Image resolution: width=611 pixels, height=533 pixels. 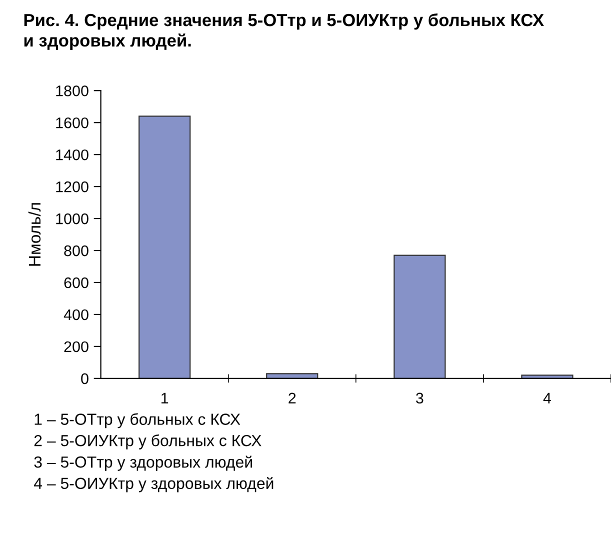 What do you see at coordinates (292, 398) in the screenshot?
I see `x-tick-label: 2` at bounding box center [292, 398].